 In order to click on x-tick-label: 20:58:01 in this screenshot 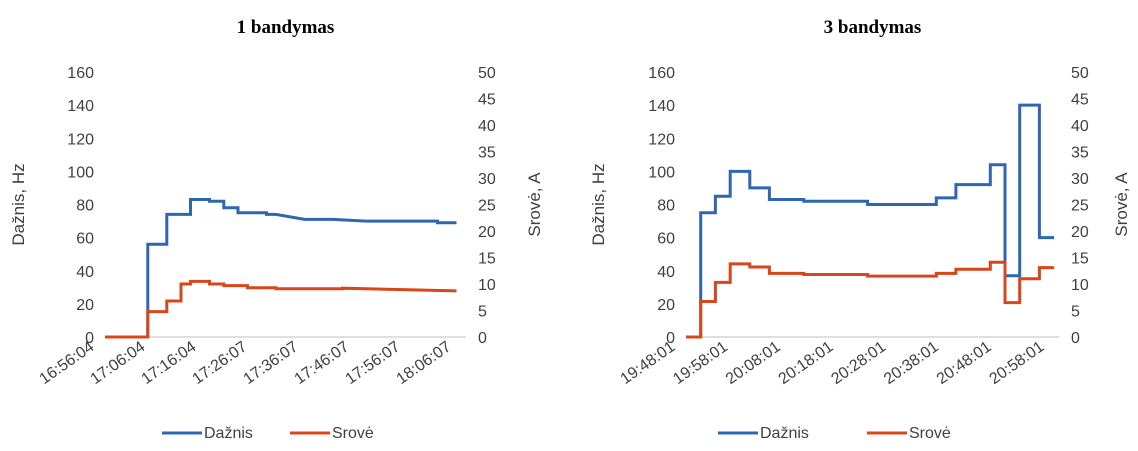, I will do `click(1017, 363)`.